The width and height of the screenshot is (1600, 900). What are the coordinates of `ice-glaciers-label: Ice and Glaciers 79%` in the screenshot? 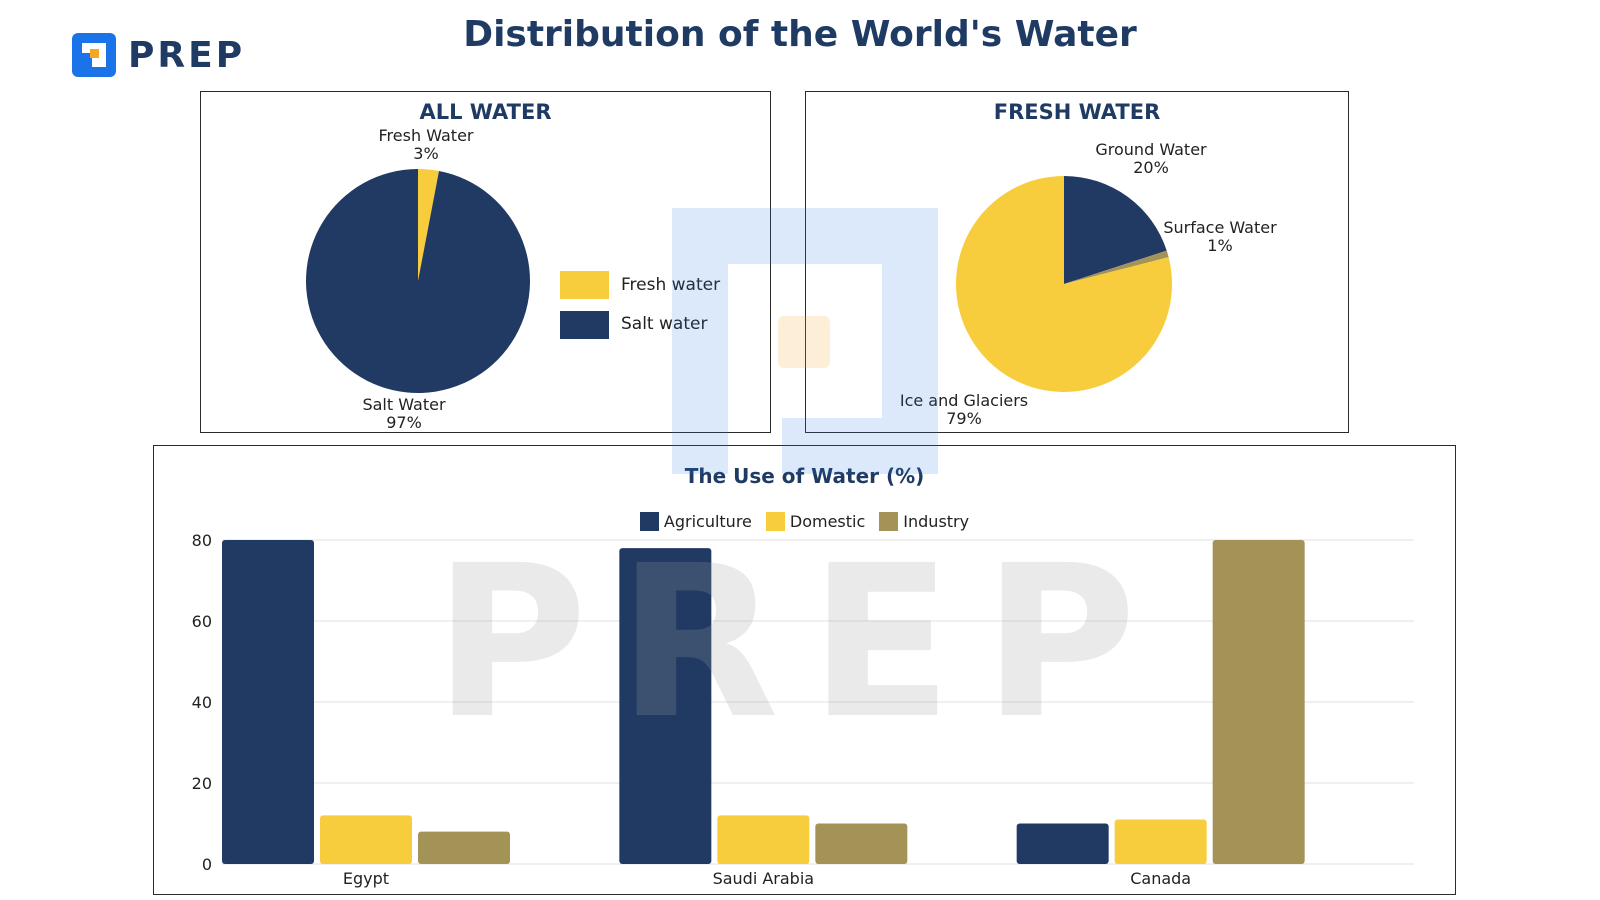 It's located at (964, 409).